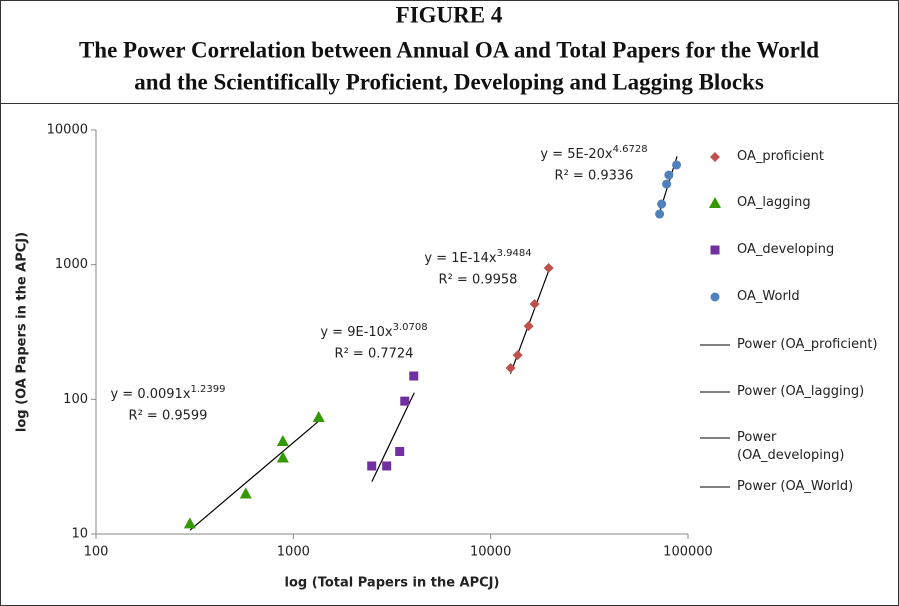 This screenshot has height=606, width=899. What do you see at coordinates (75, 399) in the screenshot?
I see `y-tick-label: 100` at bounding box center [75, 399].